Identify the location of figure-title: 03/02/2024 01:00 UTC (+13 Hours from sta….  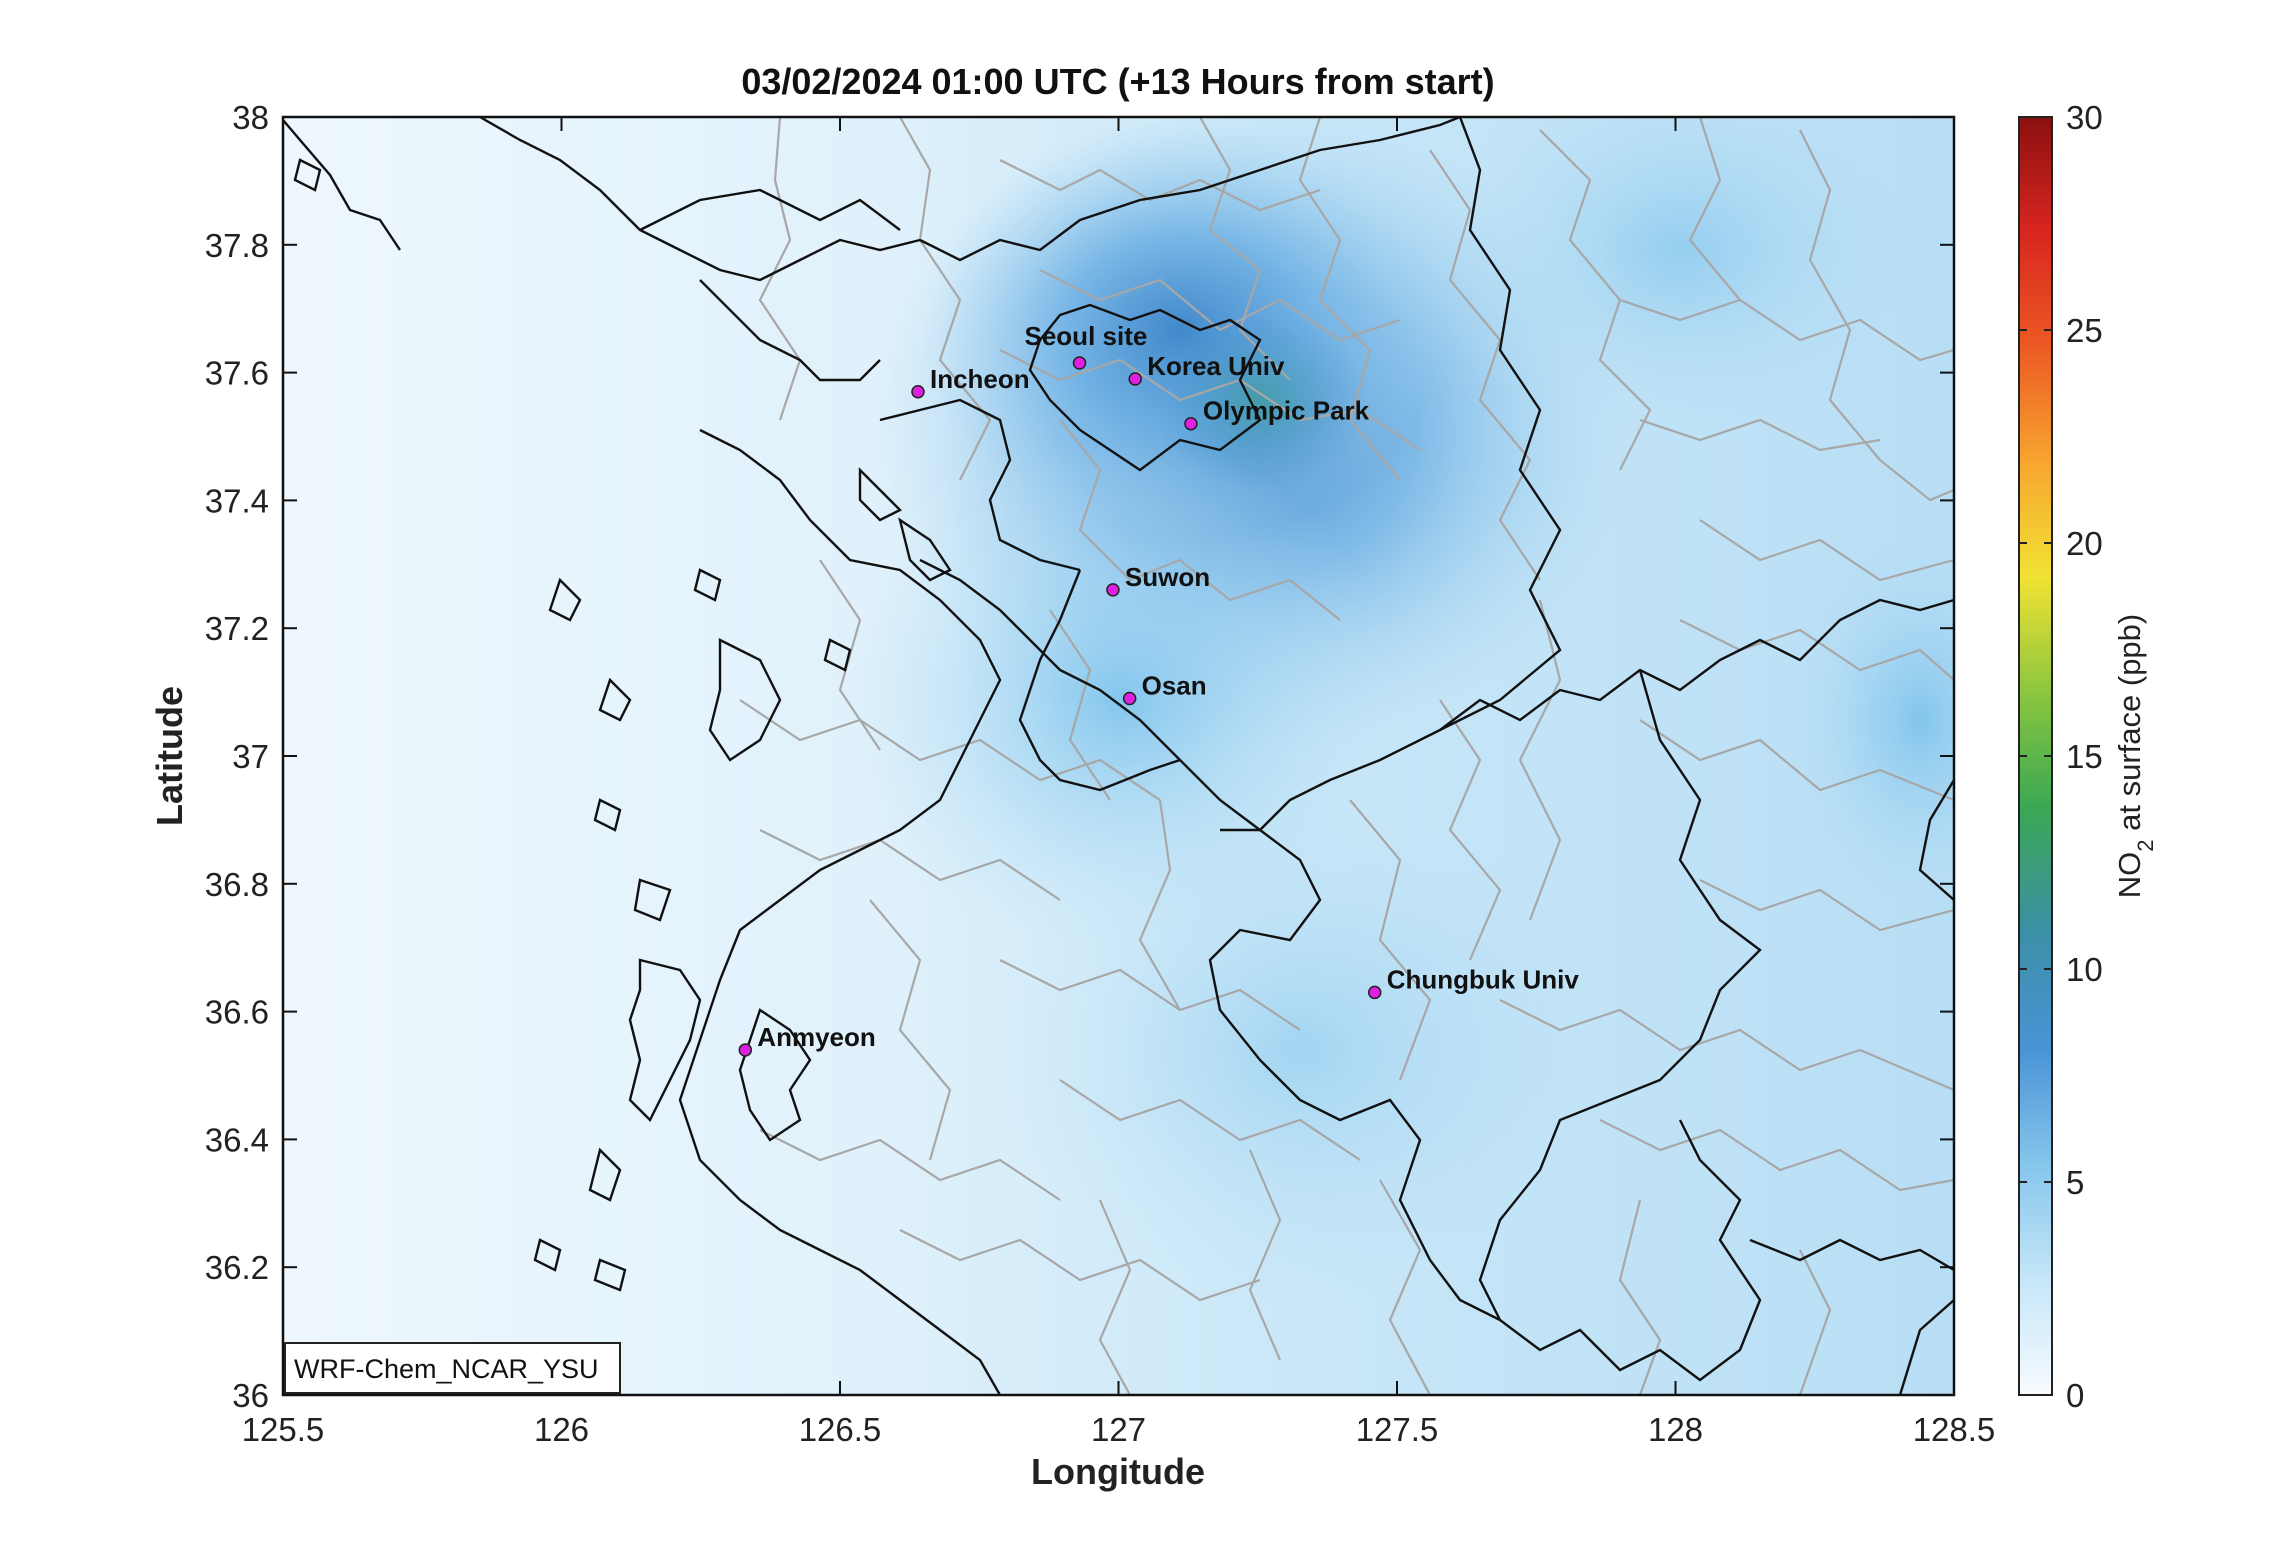
(1117, 81).